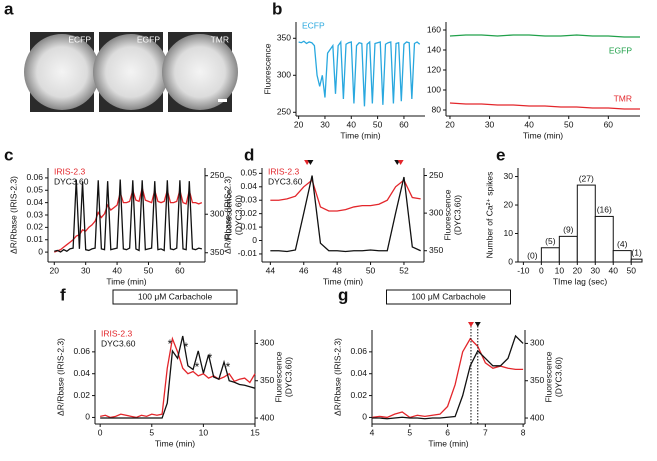 This screenshot has height=461, width=657. What do you see at coordinates (79, 39) in the screenshot?
I see `image-label: ECFP` at bounding box center [79, 39].